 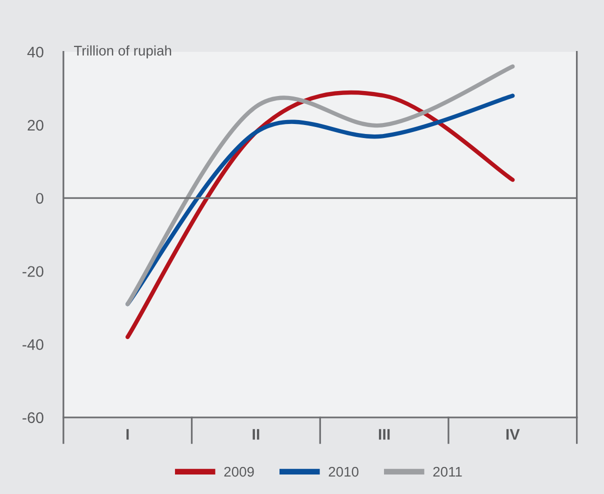 I want to click on x-tick-label: II, so click(x=256, y=434).